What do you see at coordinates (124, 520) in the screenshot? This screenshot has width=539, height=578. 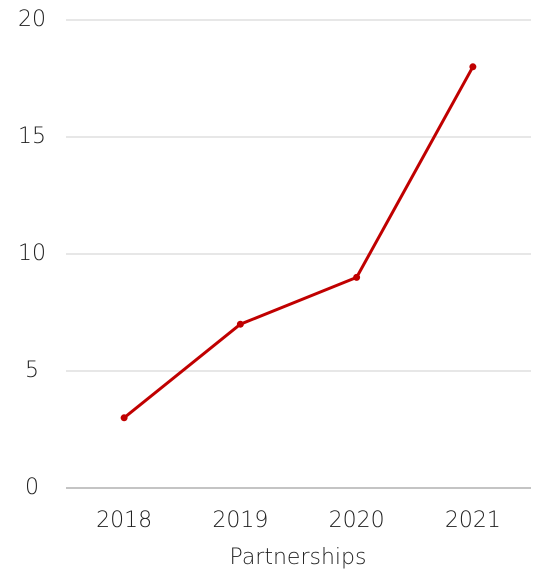 I see `x-tick-label: 2018` at bounding box center [124, 520].